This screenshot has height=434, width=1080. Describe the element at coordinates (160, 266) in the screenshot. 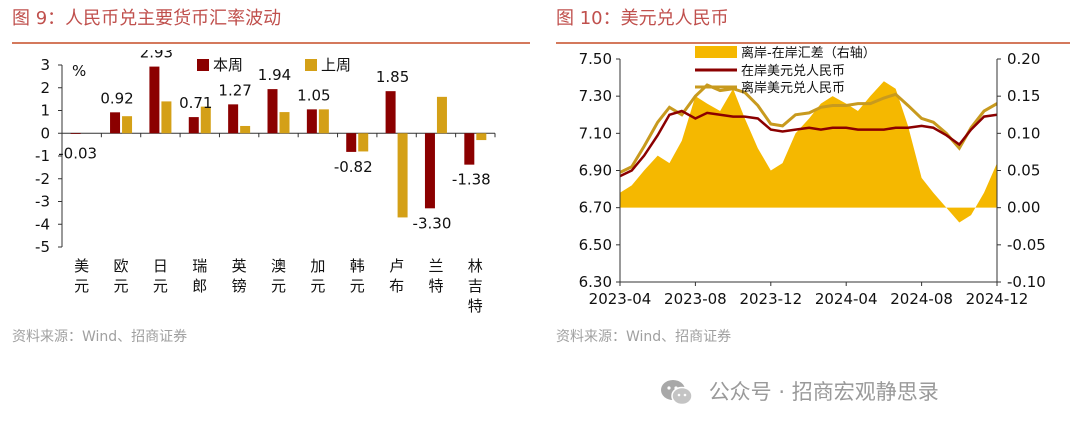

I see `bar-category-label: 日` at that location.